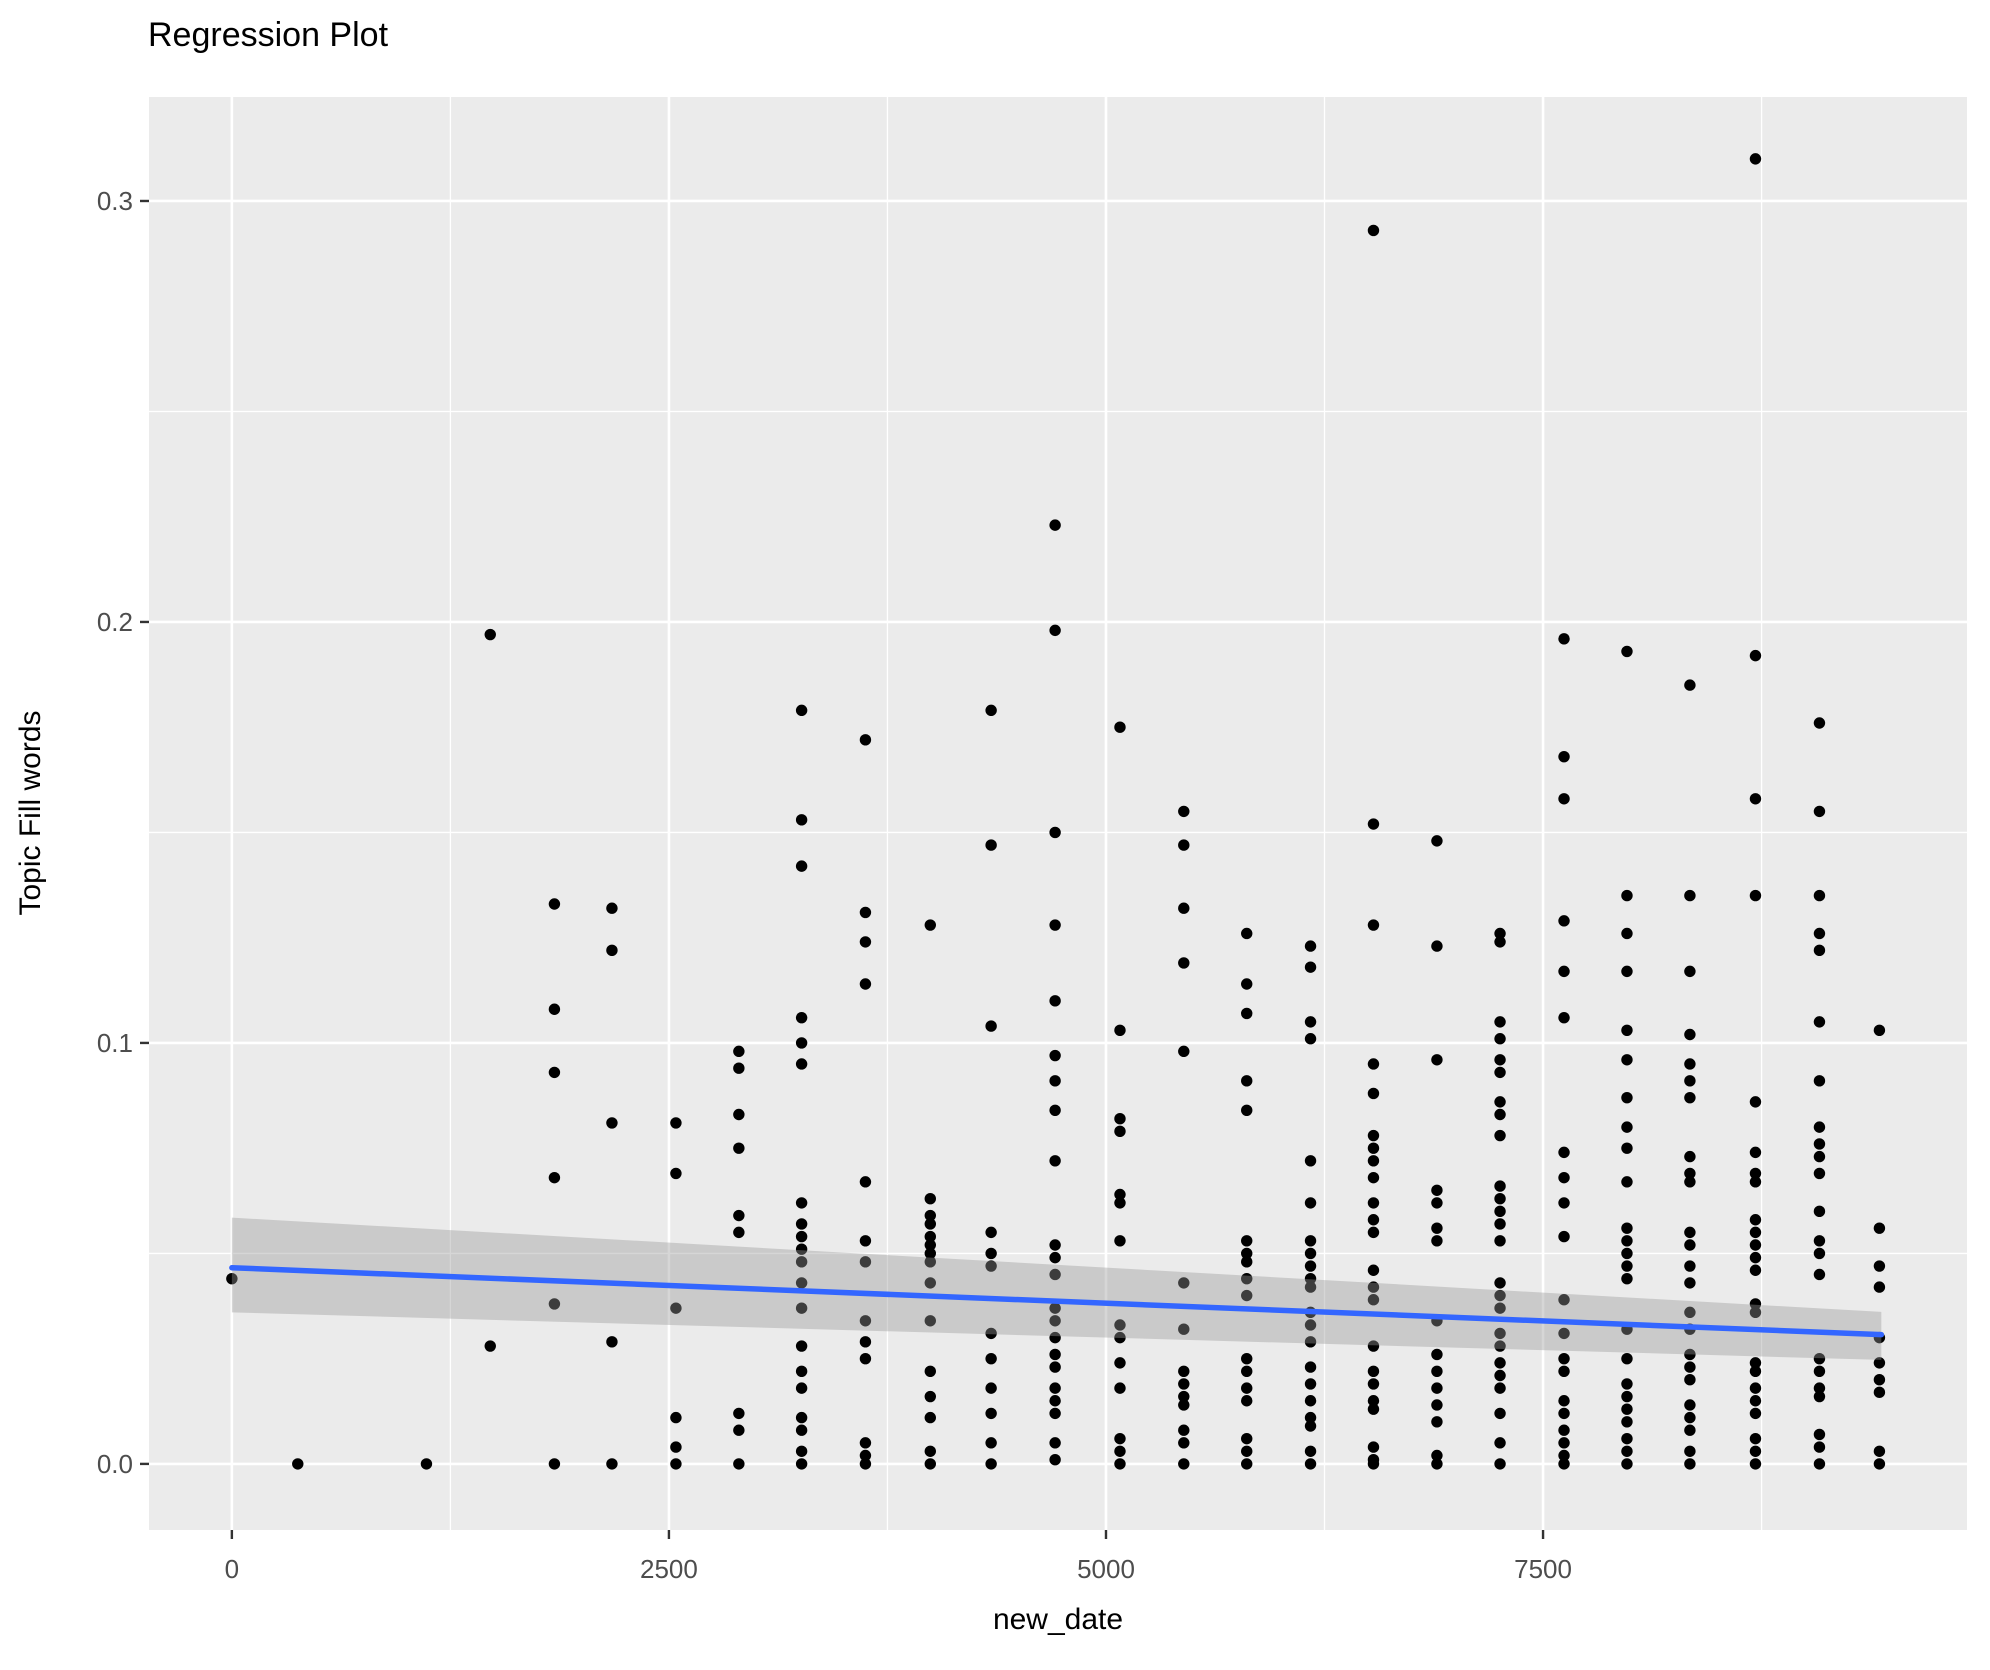 The height and width of the screenshot is (1670, 1990). I want to click on x-tick-label: 7500, so click(1543, 1569).